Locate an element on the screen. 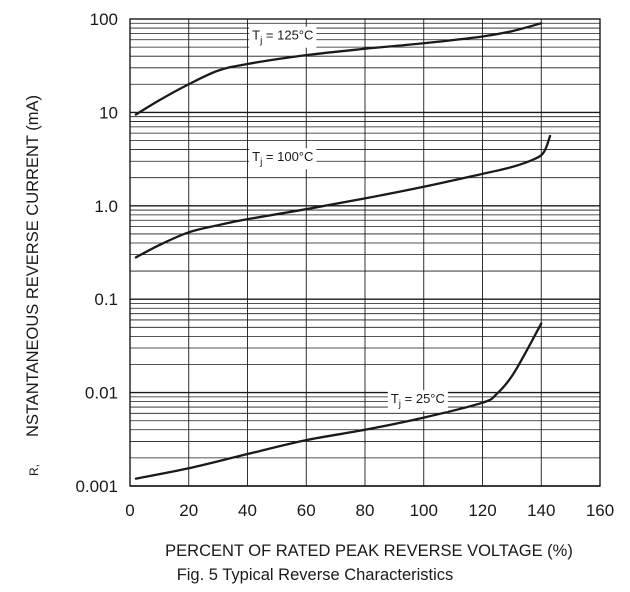  y-axis-label: NSTANTANEOUS REVERSE CURRENT (mA) is located at coordinates (33, 266).